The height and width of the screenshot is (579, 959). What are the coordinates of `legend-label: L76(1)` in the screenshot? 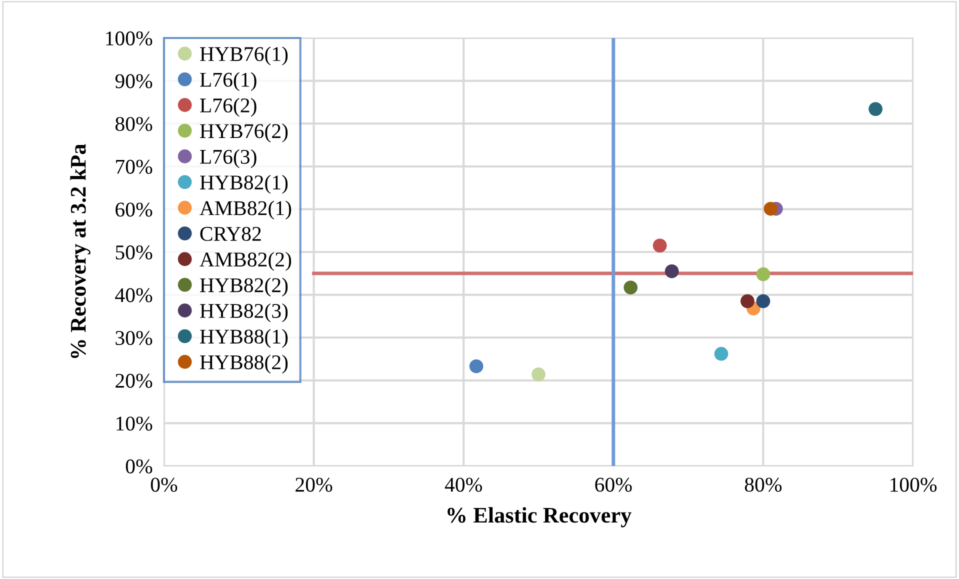 It's located at (228, 82).